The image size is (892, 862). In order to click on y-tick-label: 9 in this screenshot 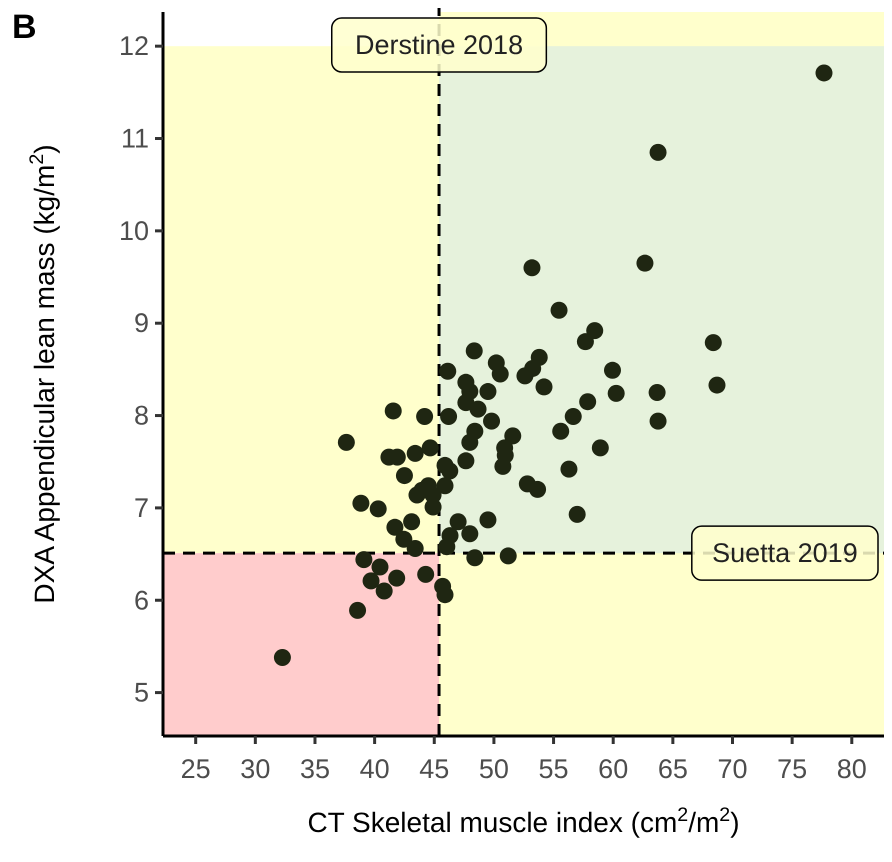, I will do `click(141, 323)`.